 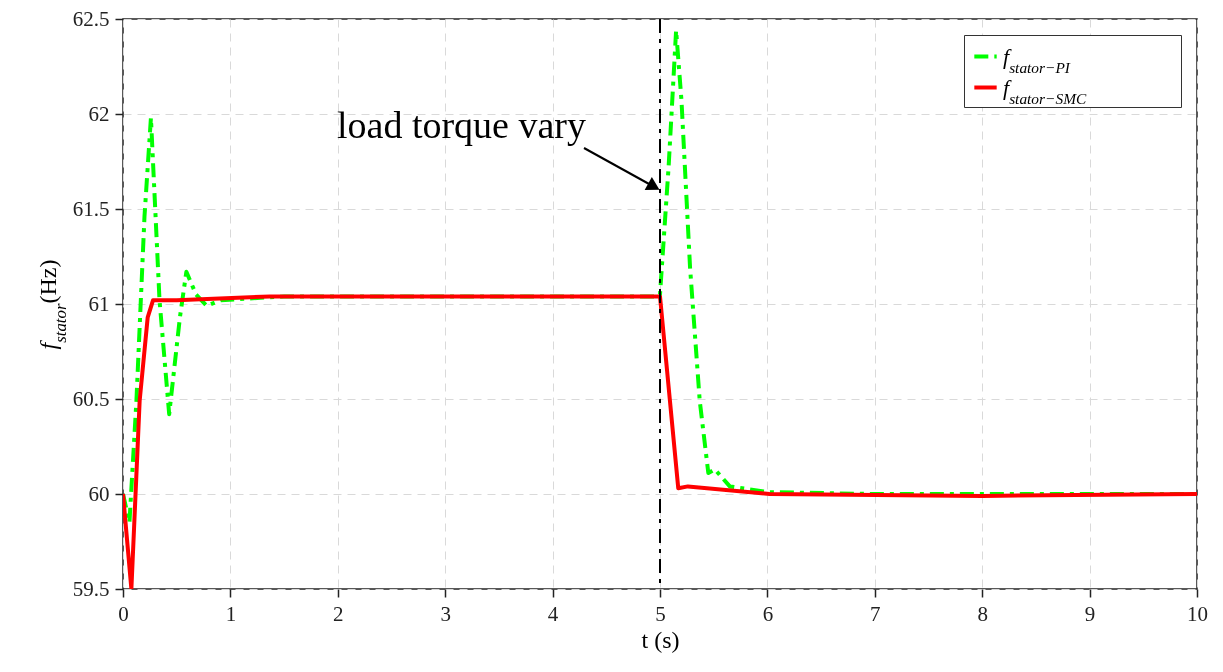 What do you see at coordinates (1037, 59) in the screenshot?
I see `legend-label: f$_{stator−PI}$` at bounding box center [1037, 59].